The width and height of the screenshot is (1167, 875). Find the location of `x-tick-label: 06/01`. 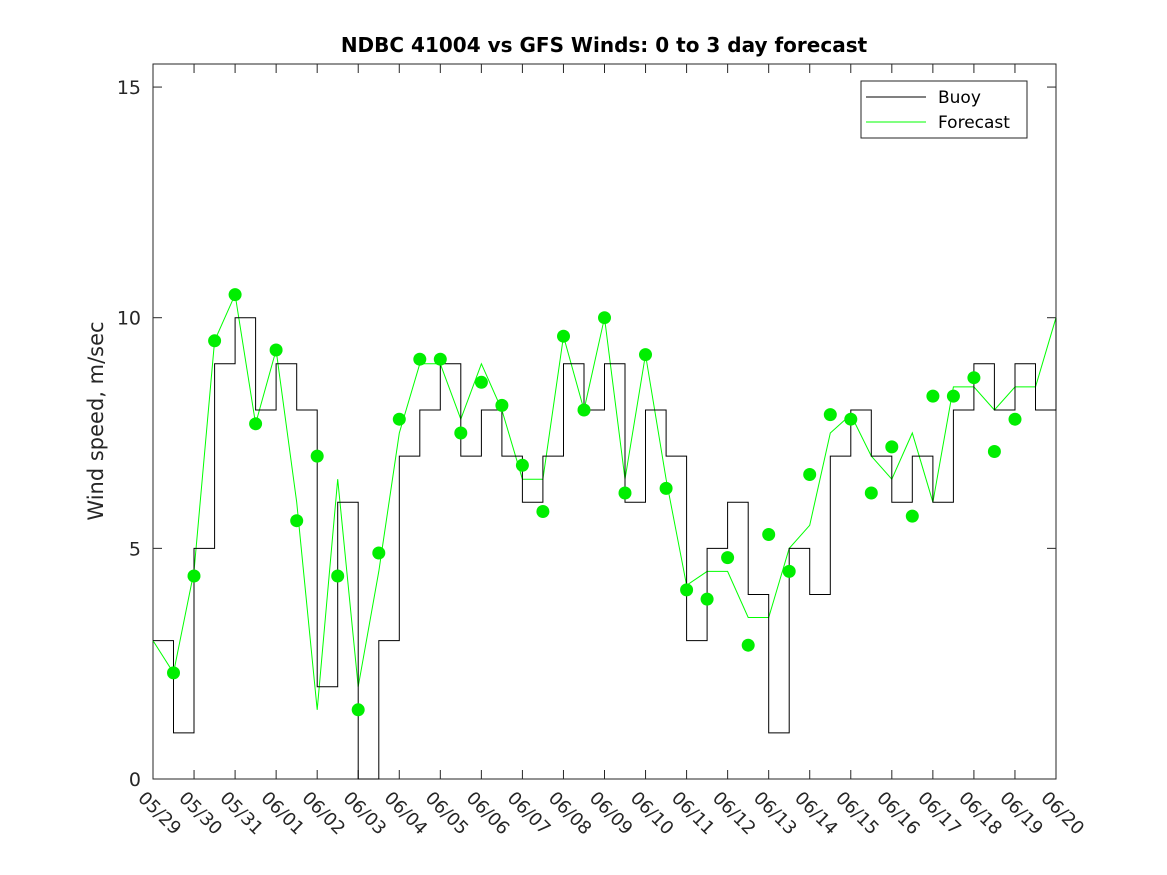

x-tick-label: 06/01 is located at coordinates (283, 814).